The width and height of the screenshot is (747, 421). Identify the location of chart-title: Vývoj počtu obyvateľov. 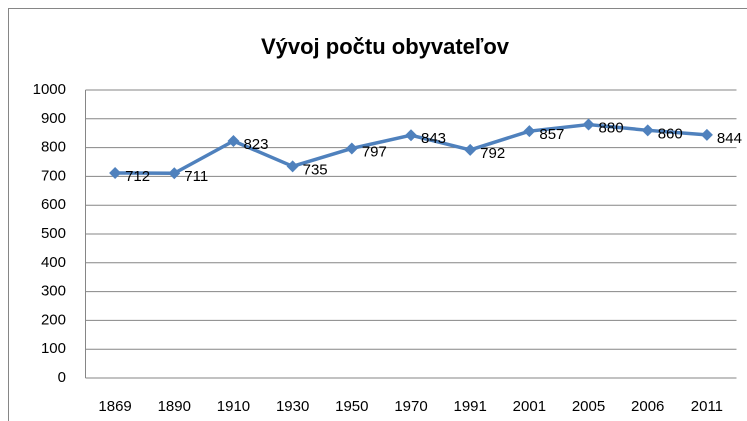
(385, 46).